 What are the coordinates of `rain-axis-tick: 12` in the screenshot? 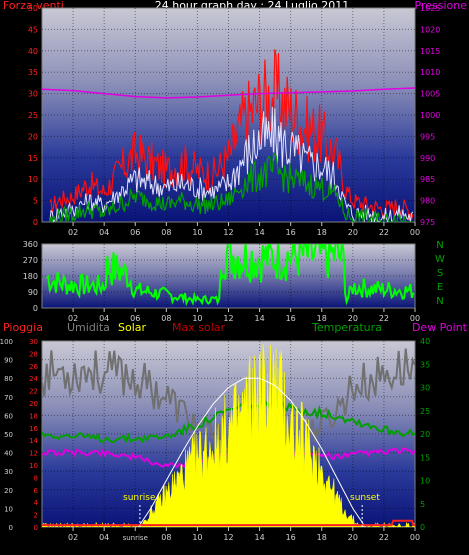 It's located at (33, 454).